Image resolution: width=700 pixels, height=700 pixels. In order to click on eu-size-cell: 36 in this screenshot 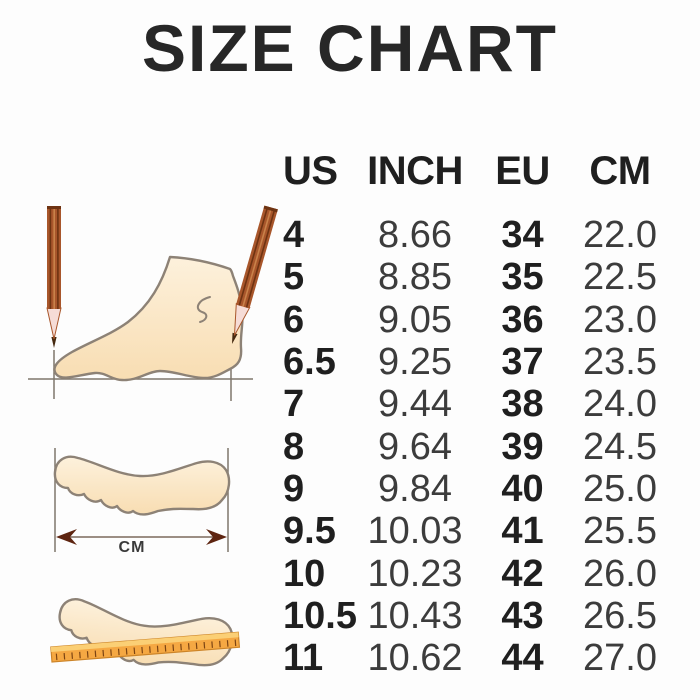, I will do `click(522, 319)`.